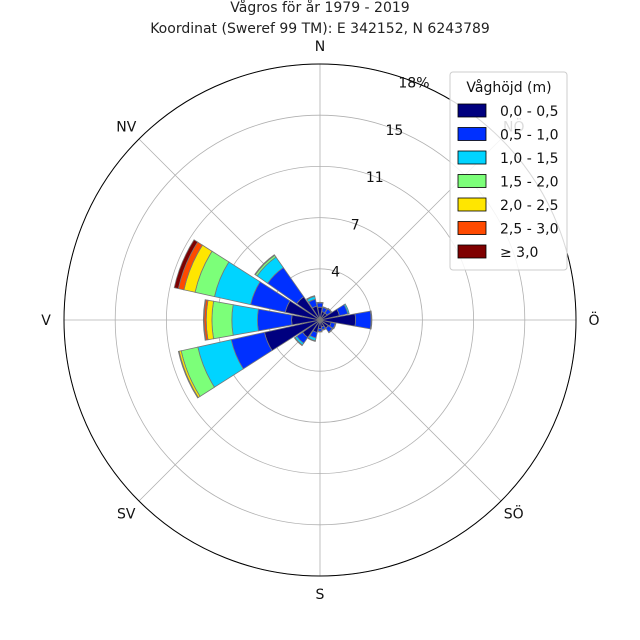  Describe the element at coordinates (508, 87) in the screenshot. I see `legend-title: Våghöjd (m)` at that location.